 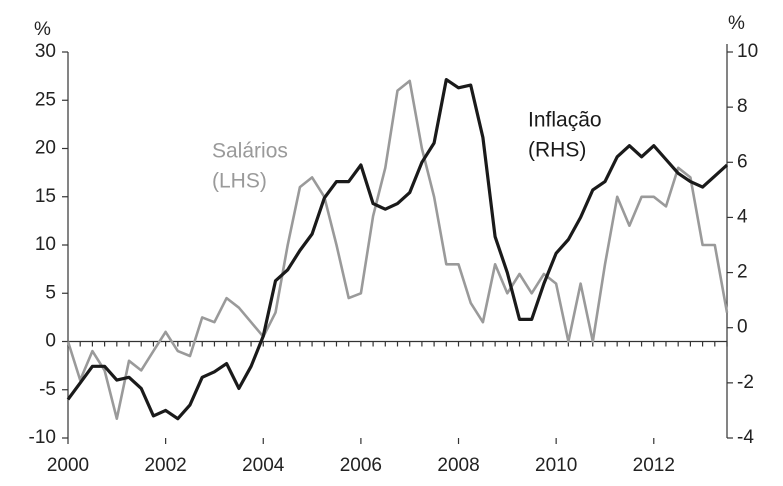 What do you see at coordinates (361, 465) in the screenshot?
I see `x-tick-label: 2006` at bounding box center [361, 465].